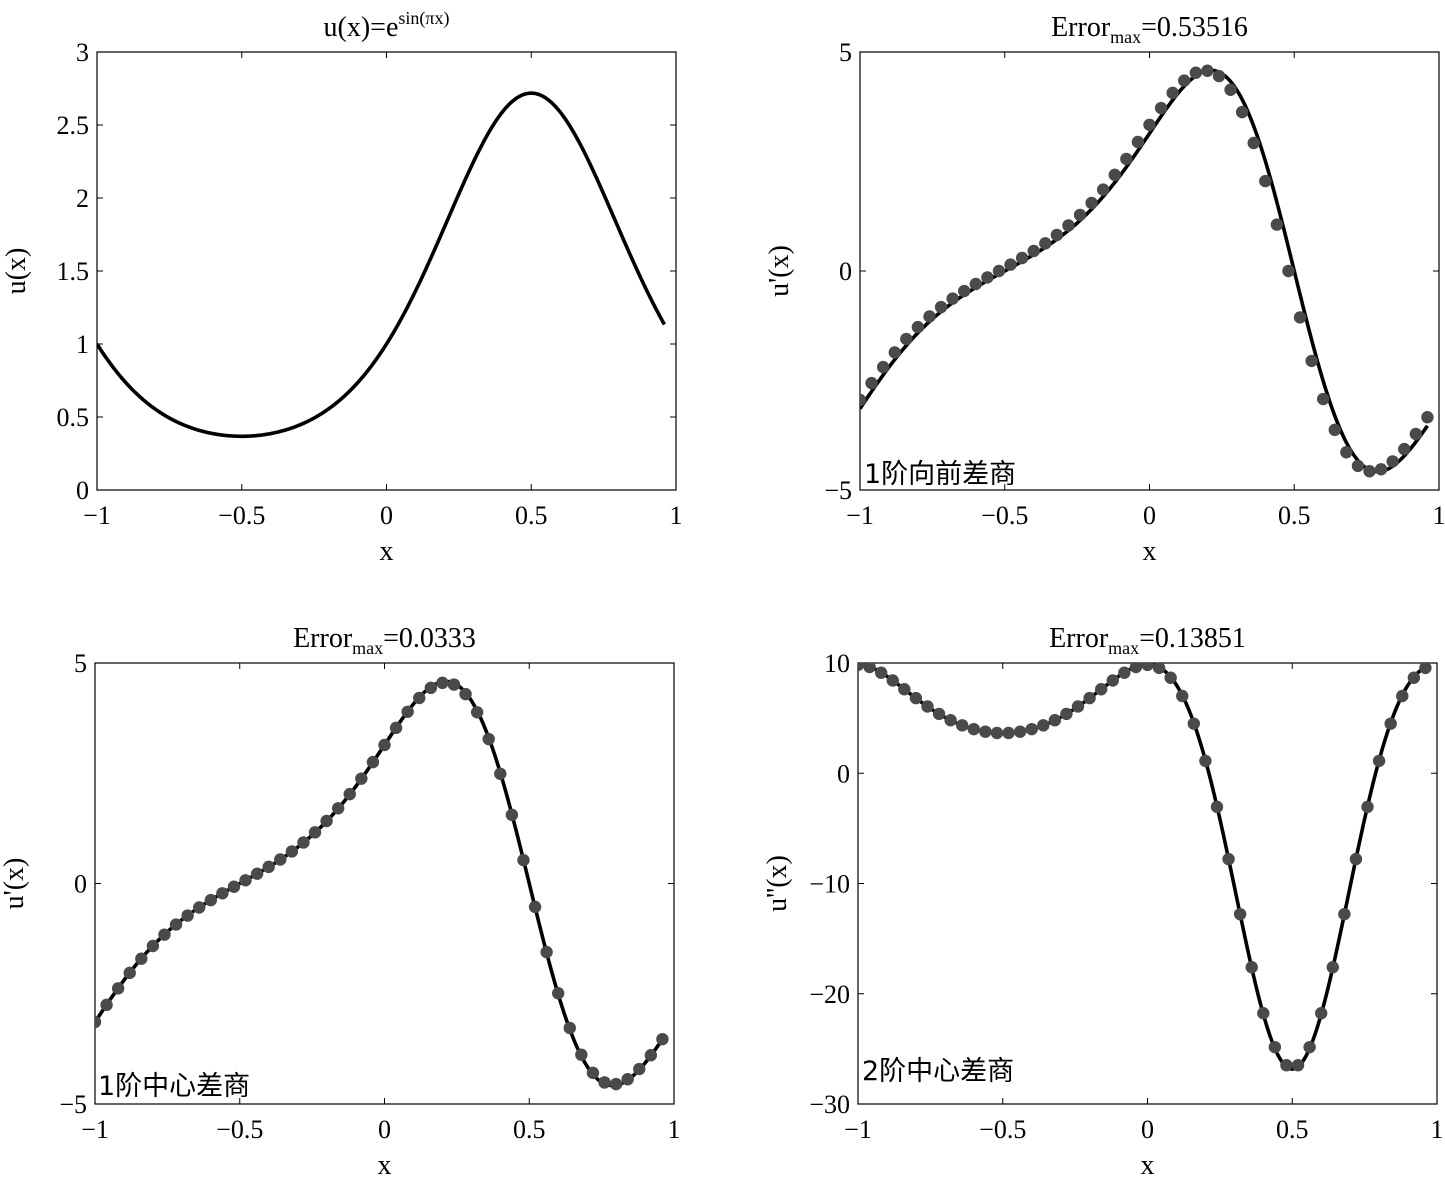 The width and height of the screenshot is (1445, 1185). Describe the element at coordinates (174, 1086) in the screenshot. I see `method-annotation: 1阶中心差商` at that location.